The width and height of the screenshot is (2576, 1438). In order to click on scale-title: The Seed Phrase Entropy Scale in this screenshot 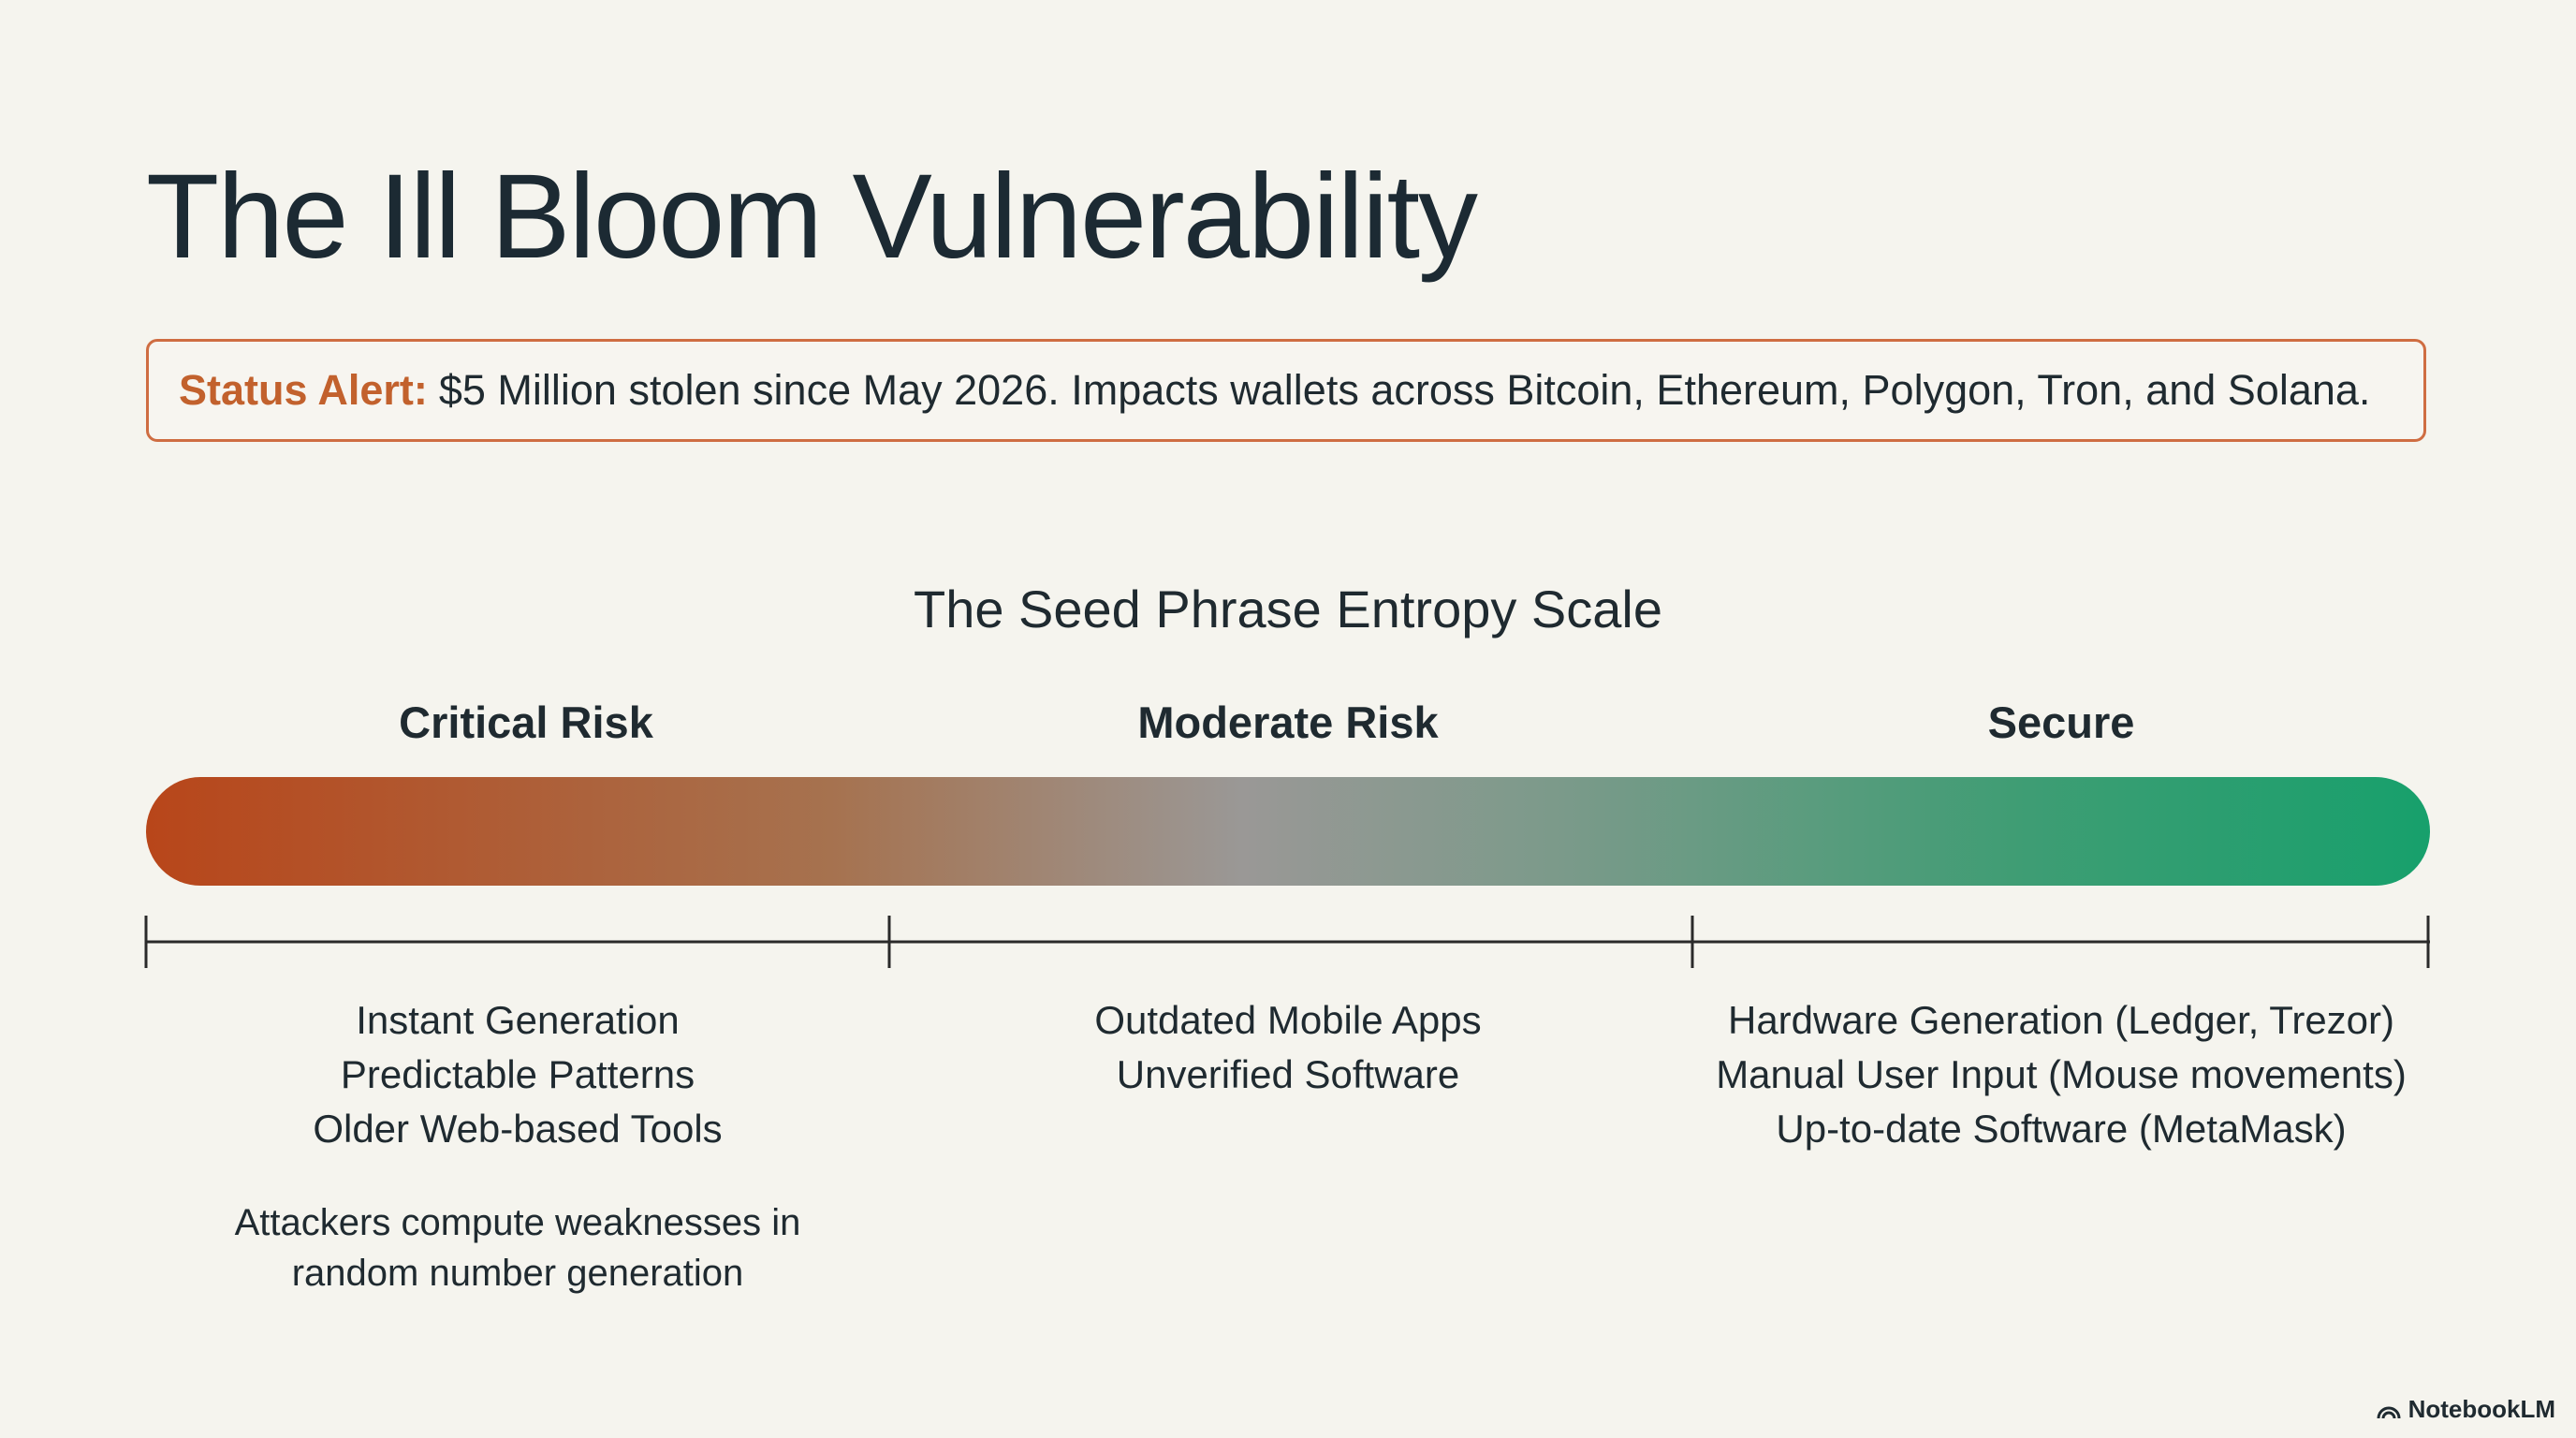, I will do `click(1288, 609)`.